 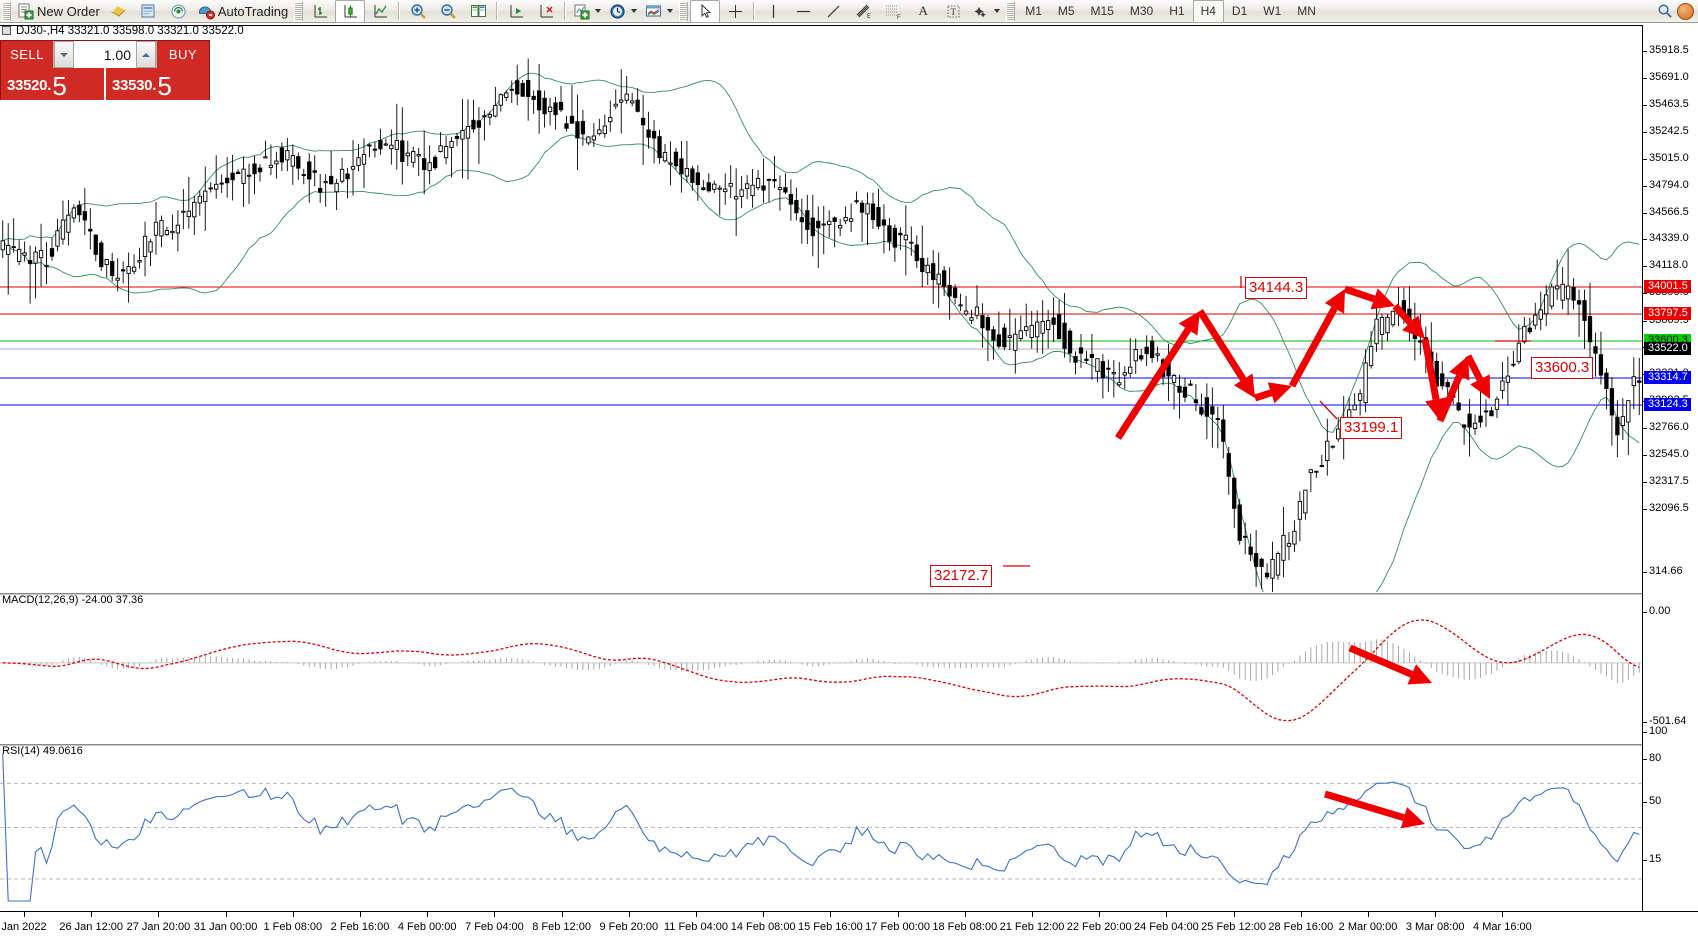 I want to click on horizontal-line-button, so click(x=803, y=11).